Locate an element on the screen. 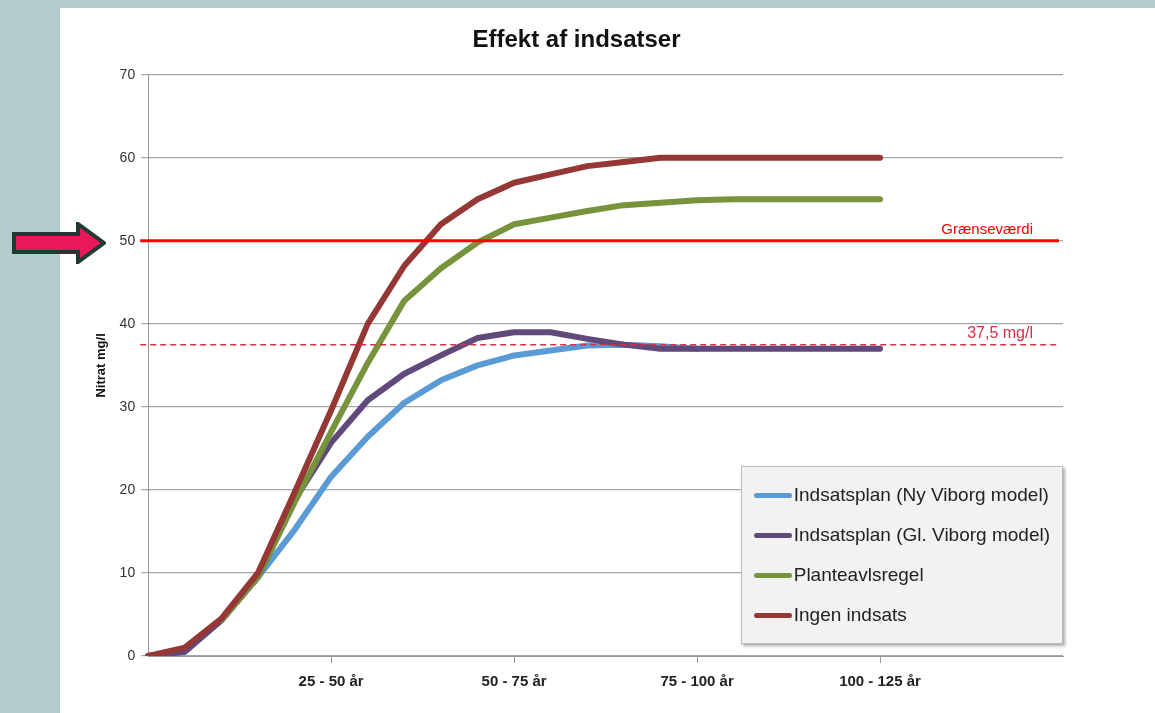 The width and height of the screenshot is (1155, 713). y-tick-label: 70 is located at coordinates (127, 73).